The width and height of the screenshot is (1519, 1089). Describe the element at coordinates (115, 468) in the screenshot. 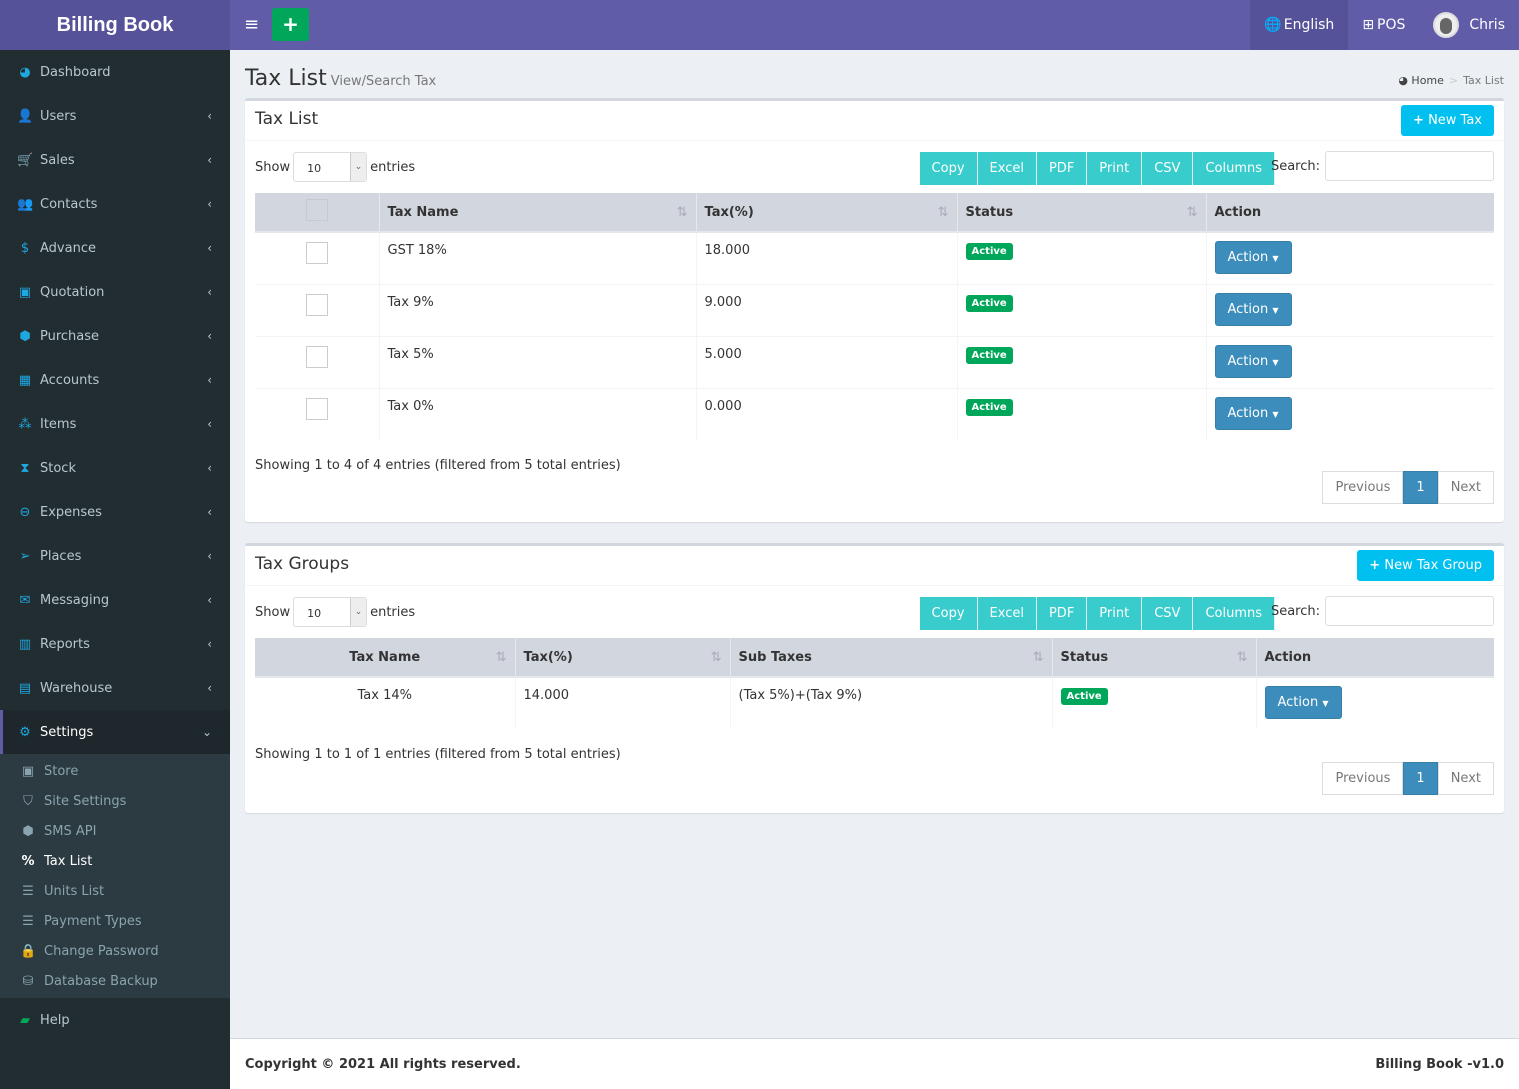

I see `sidebar-item-stock: ⧗ Stock ‹` at that location.